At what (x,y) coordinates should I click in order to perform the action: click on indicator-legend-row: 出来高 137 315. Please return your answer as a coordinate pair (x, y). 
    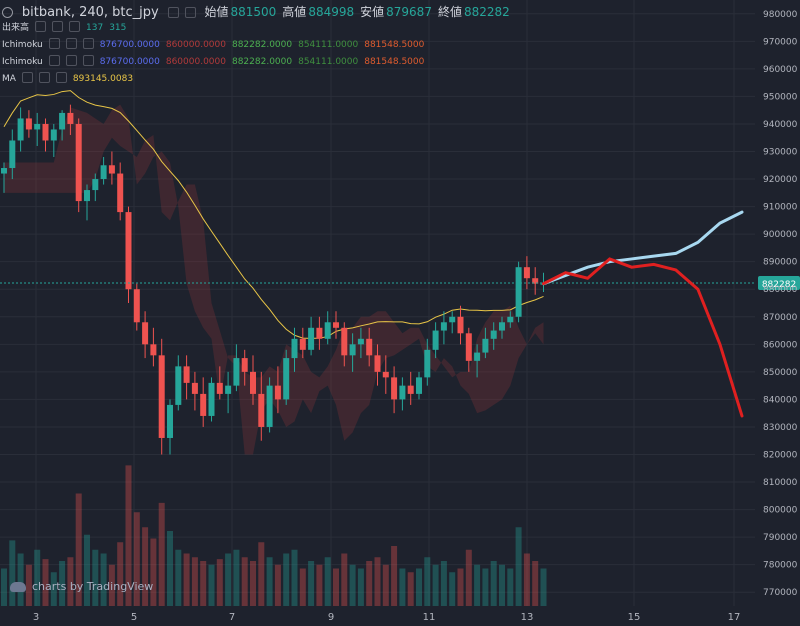
    Looking at the image, I should click on (67, 28).